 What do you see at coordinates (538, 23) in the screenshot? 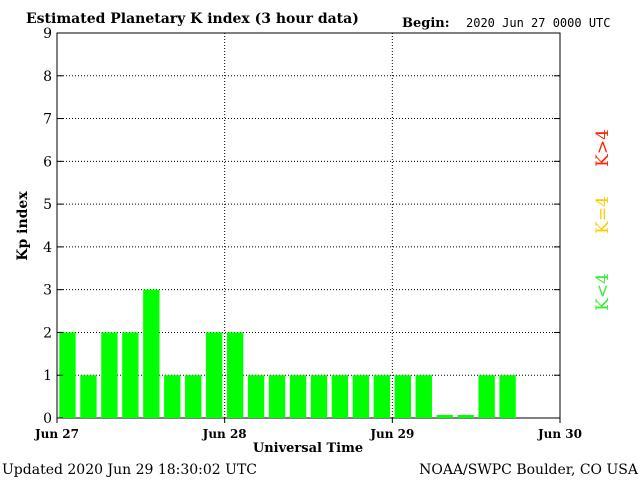
I see `begin-value: 2020 Jun 27 0000 UTC` at bounding box center [538, 23].